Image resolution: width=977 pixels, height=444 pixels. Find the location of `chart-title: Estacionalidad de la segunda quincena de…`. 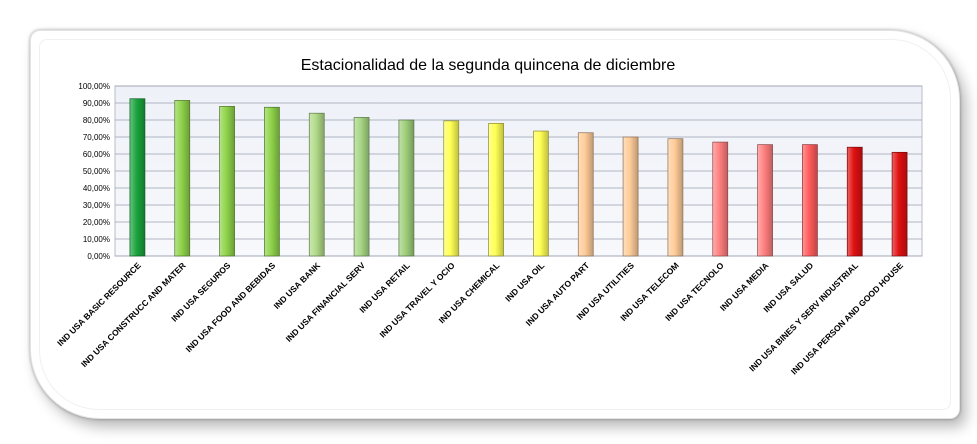

chart-title: Estacionalidad de la segunda quincena de… is located at coordinates (488, 65).